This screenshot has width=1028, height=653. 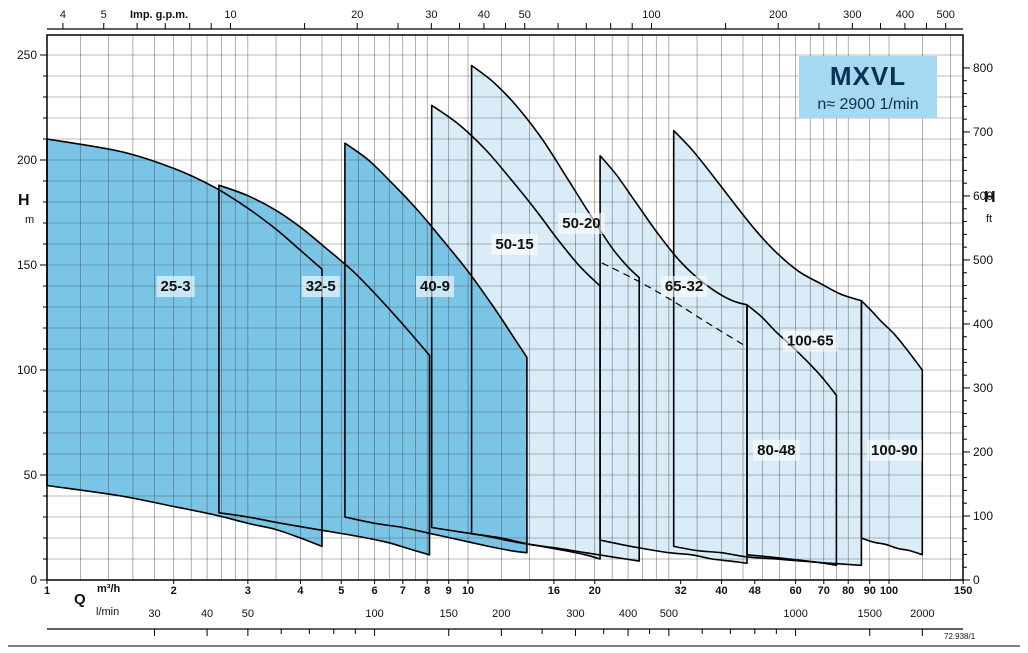 I want to click on m3h-tick-label: 150, so click(x=963, y=591).